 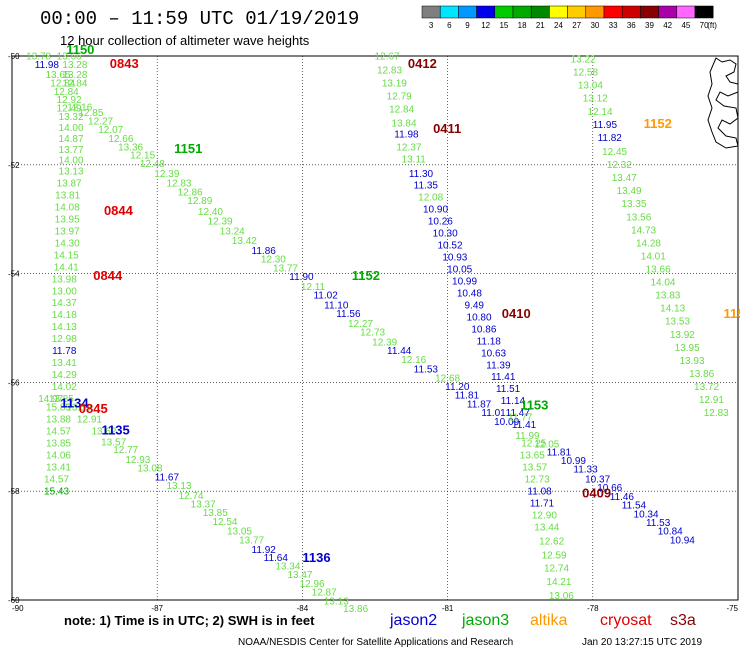 What do you see at coordinates (79, 107) in the screenshot?
I see `wave-height-value: 12.16` at bounding box center [79, 107].